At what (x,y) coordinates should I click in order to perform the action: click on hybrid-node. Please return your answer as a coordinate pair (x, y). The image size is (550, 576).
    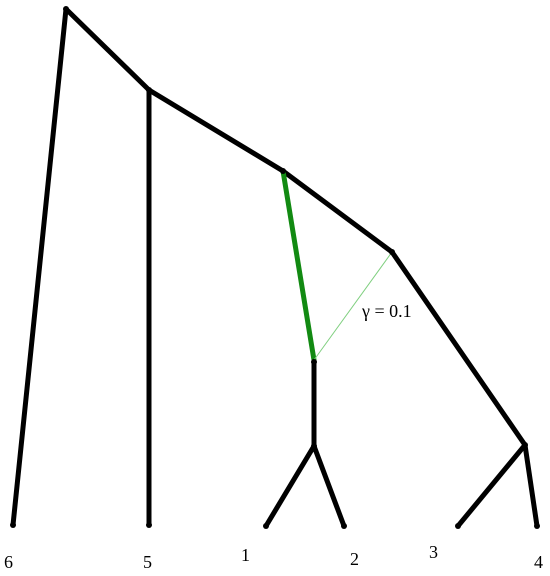
    Looking at the image, I should click on (314, 362).